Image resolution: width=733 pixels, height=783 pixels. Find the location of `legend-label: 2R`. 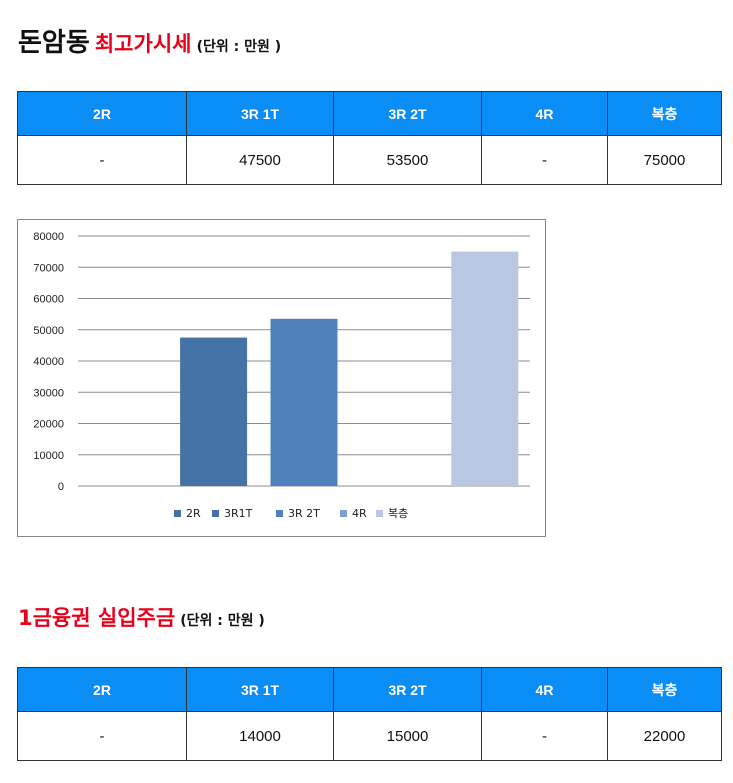

legend-label: 2R is located at coordinates (193, 513).